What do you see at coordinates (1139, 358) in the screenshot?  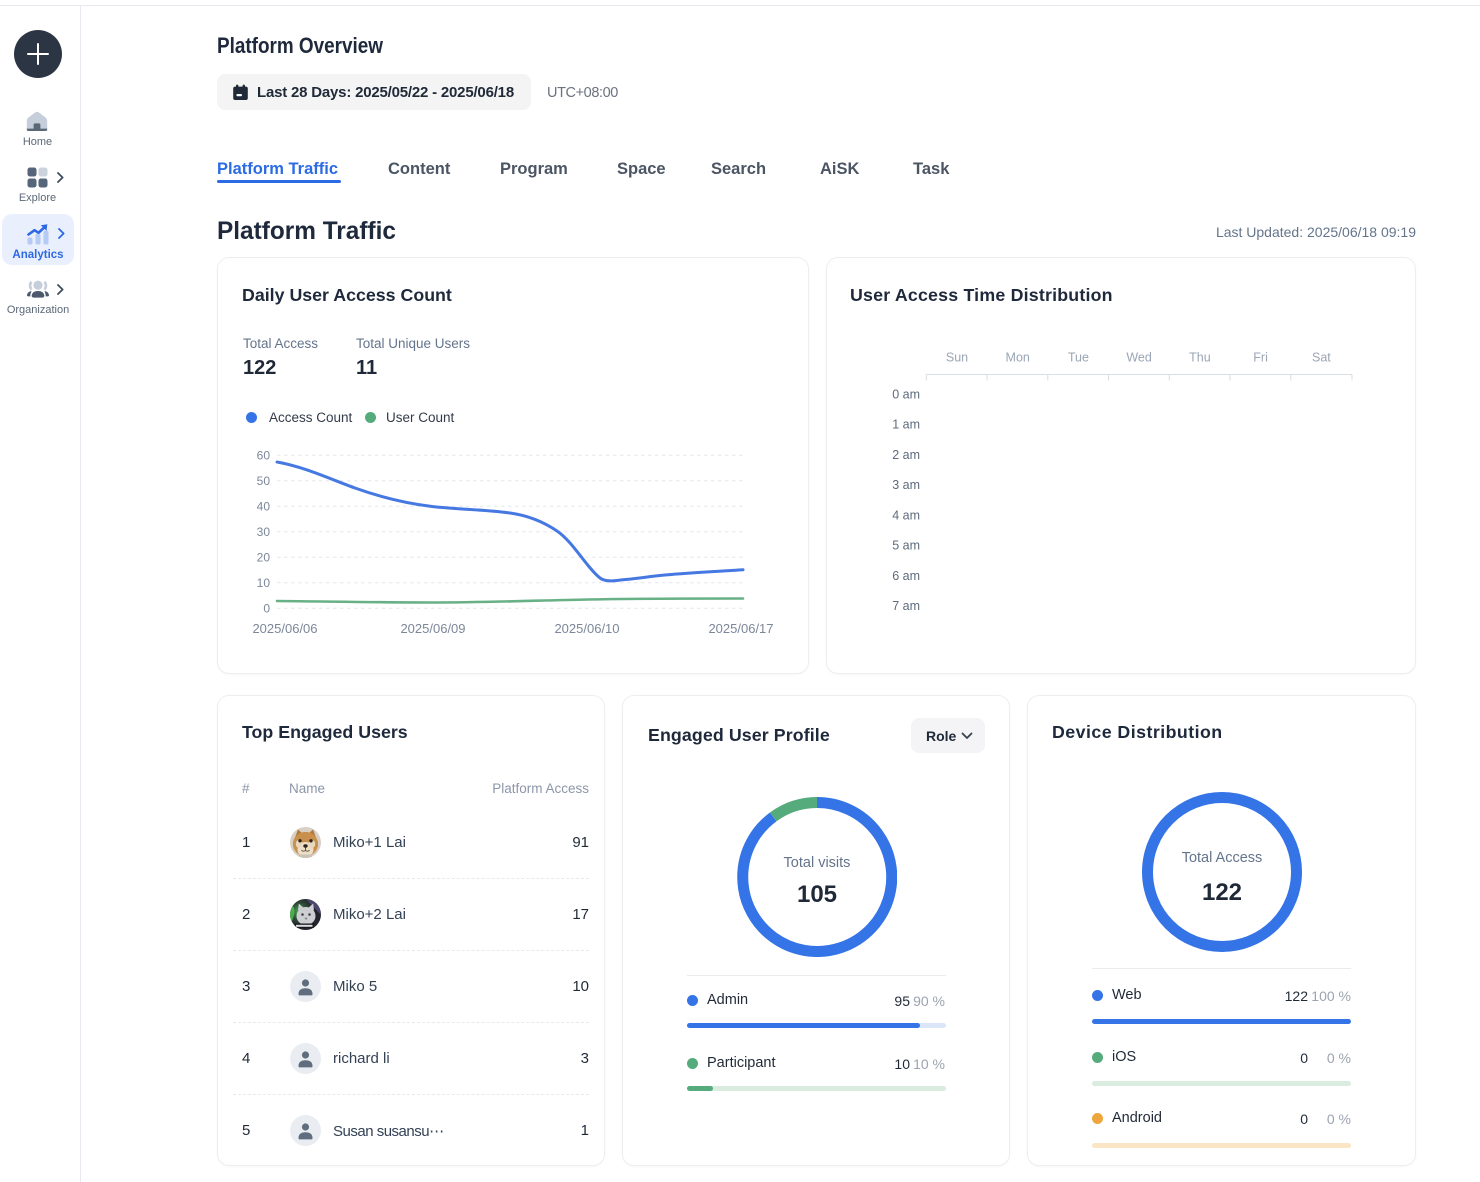 I see `svg-text: Wed` at bounding box center [1139, 358].